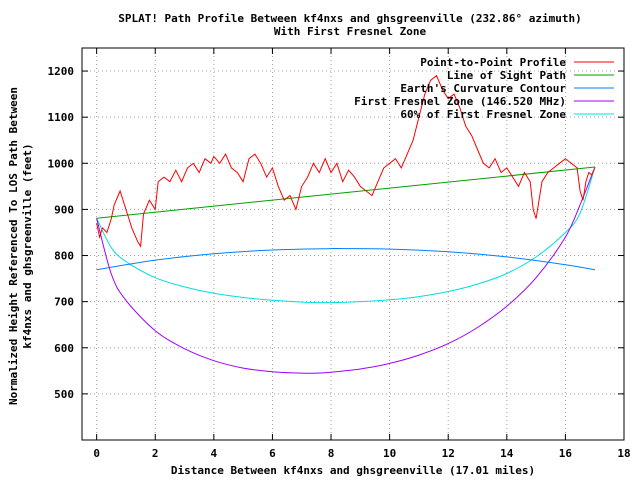 The image size is (640, 480). What do you see at coordinates (64, 302) in the screenshot?
I see `y-tick-label: 700` at bounding box center [64, 302].